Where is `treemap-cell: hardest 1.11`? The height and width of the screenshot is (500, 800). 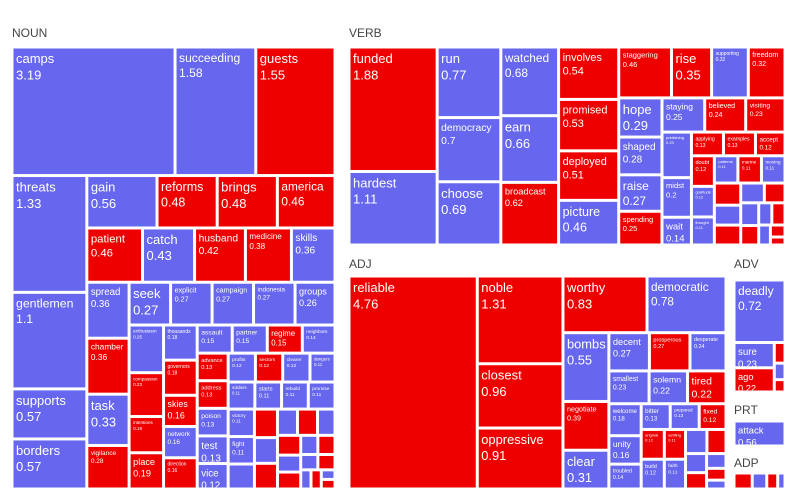 treemap-cell: hardest 1.11 is located at coordinates (393, 208).